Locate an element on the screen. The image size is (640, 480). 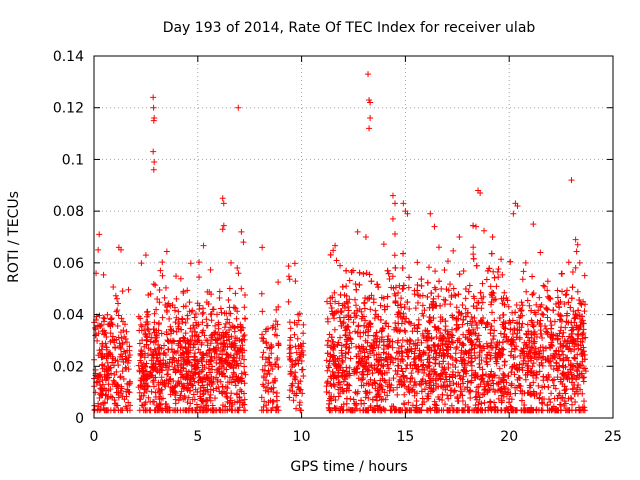
x-tick-labels: 0 5 10 15 20 25 is located at coordinates (356, 437).